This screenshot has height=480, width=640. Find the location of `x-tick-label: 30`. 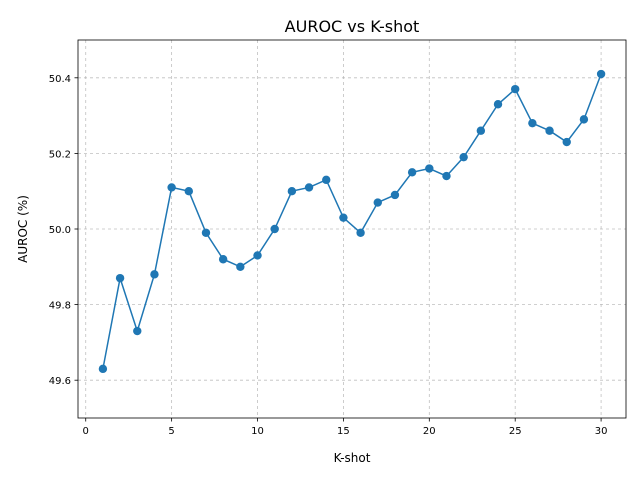

x-tick-label: 30 is located at coordinates (601, 431).